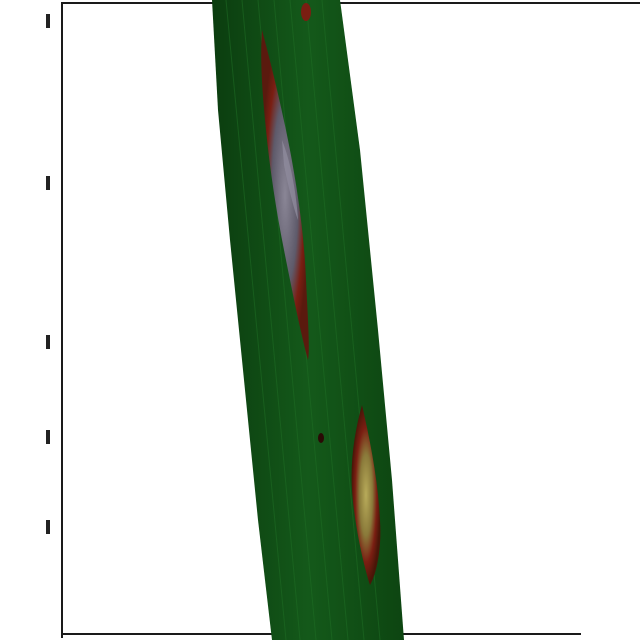 This screenshot has height=640, width=640. Describe the element at coordinates (321, 438) in the screenshot. I see `lesion-dark-dot` at that location.